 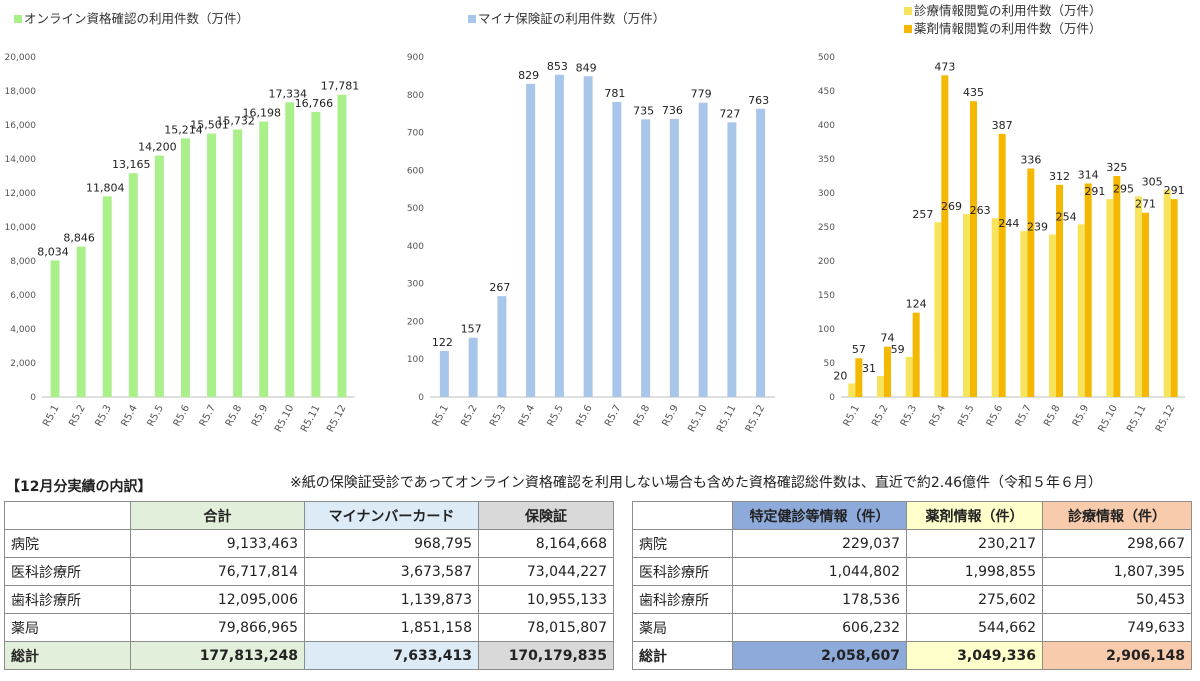 I want to click on data-label: 74, so click(x=888, y=338).